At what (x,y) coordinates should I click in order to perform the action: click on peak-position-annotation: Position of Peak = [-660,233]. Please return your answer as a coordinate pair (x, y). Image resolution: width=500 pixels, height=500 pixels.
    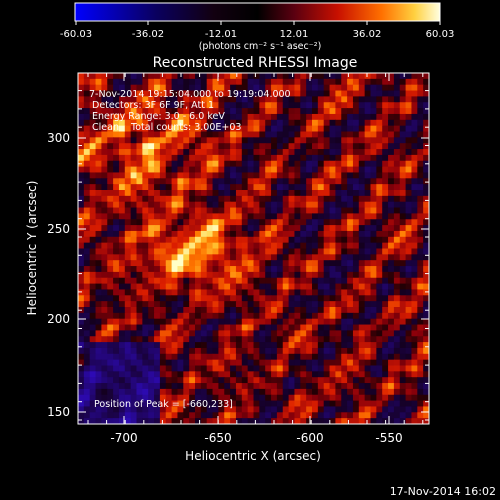
    Looking at the image, I should click on (163, 404).